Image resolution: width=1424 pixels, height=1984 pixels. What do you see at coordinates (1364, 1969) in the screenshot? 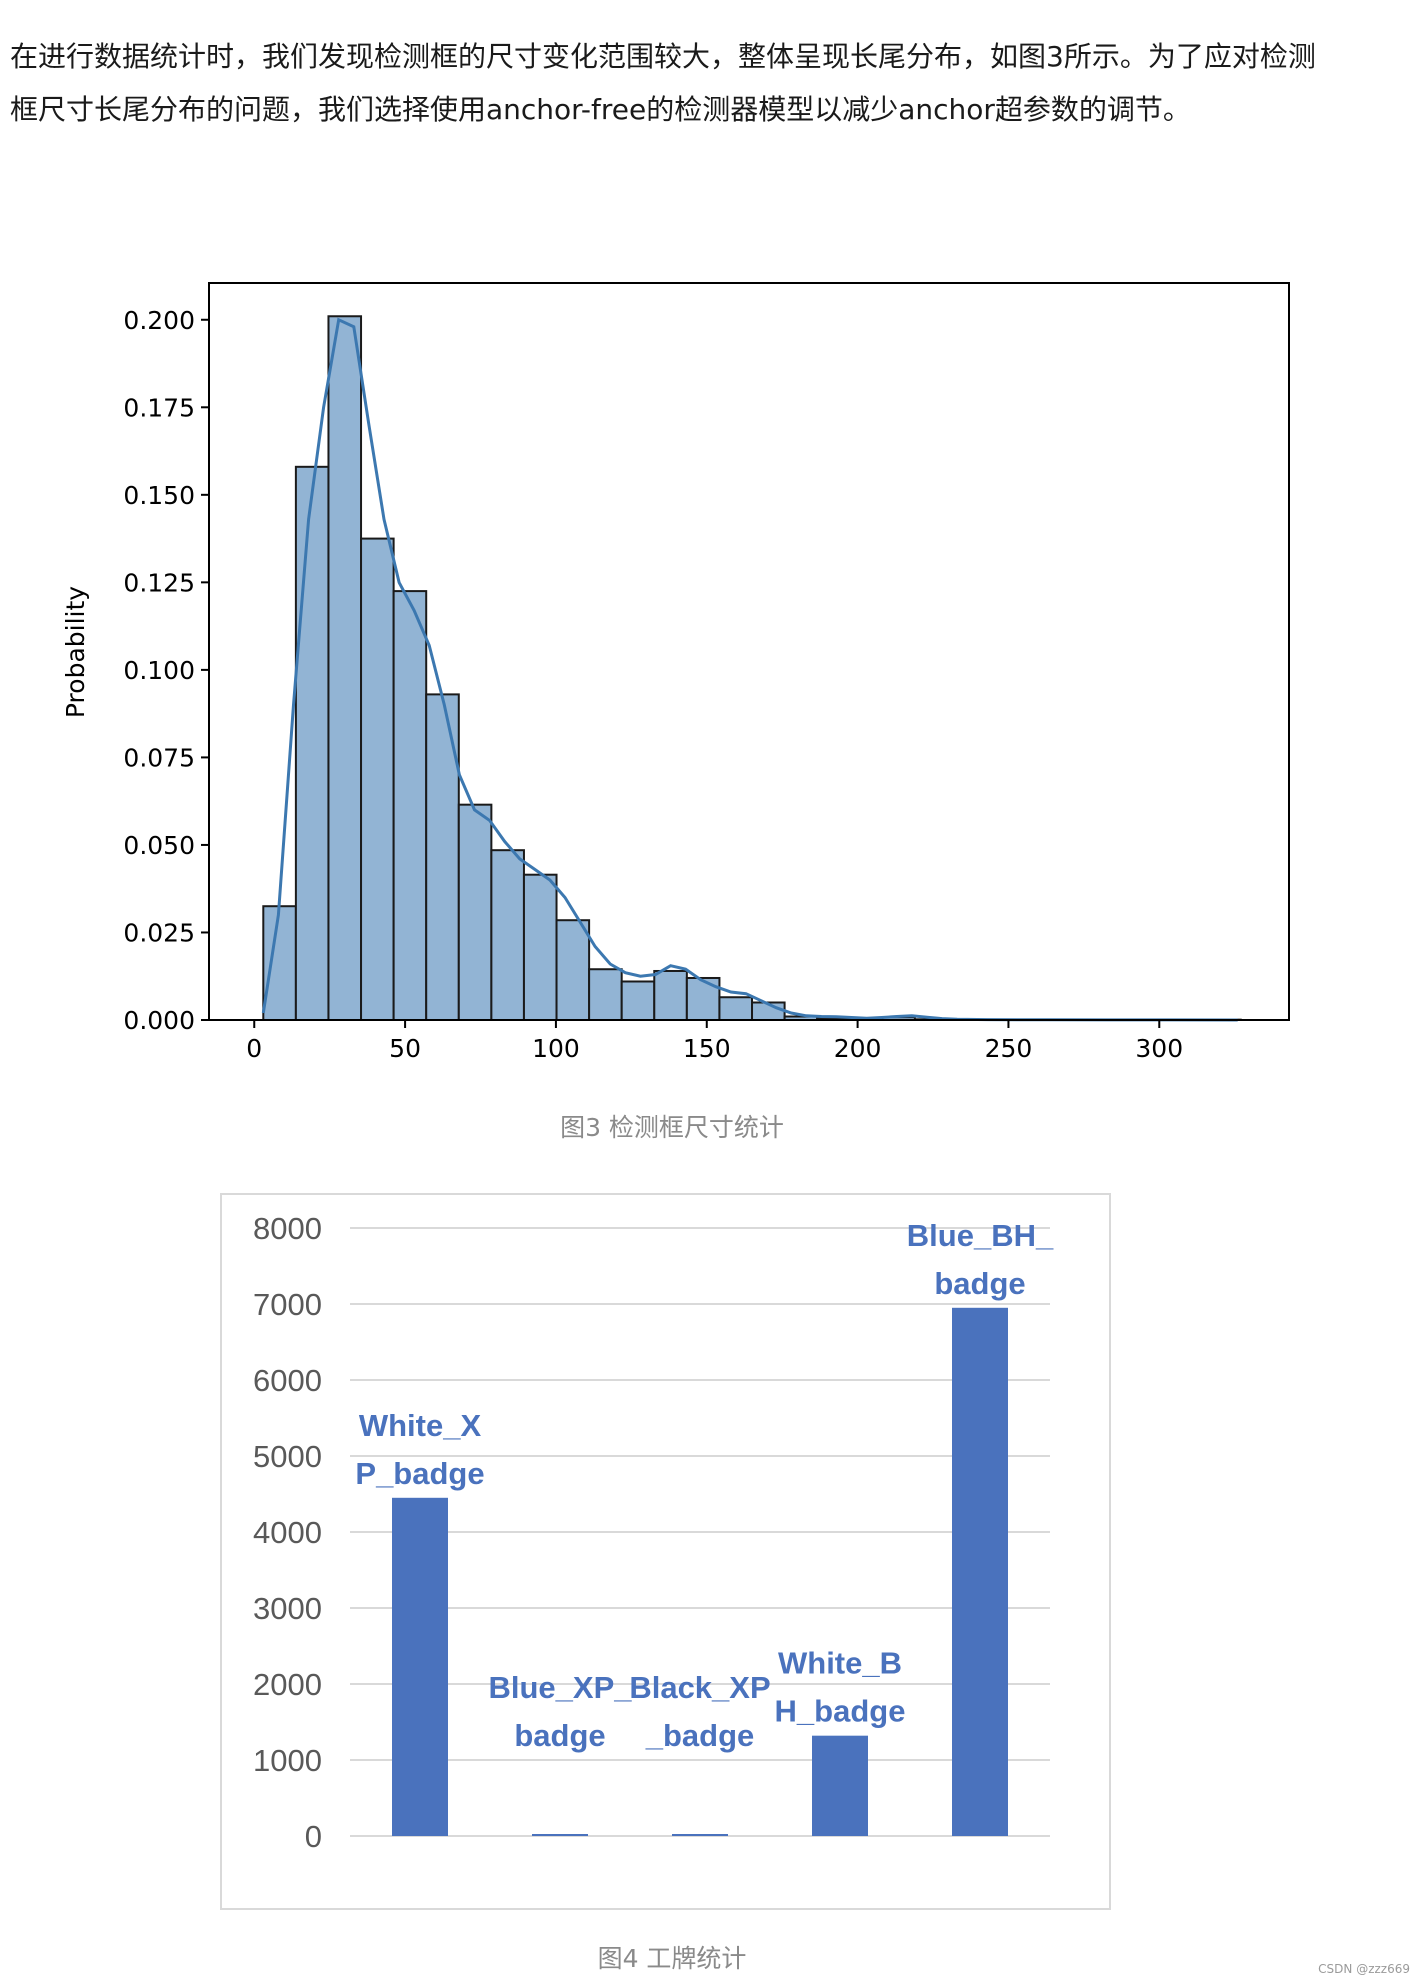
I see `watermark: CSDN @zzz669` at bounding box center [1364, 1969].